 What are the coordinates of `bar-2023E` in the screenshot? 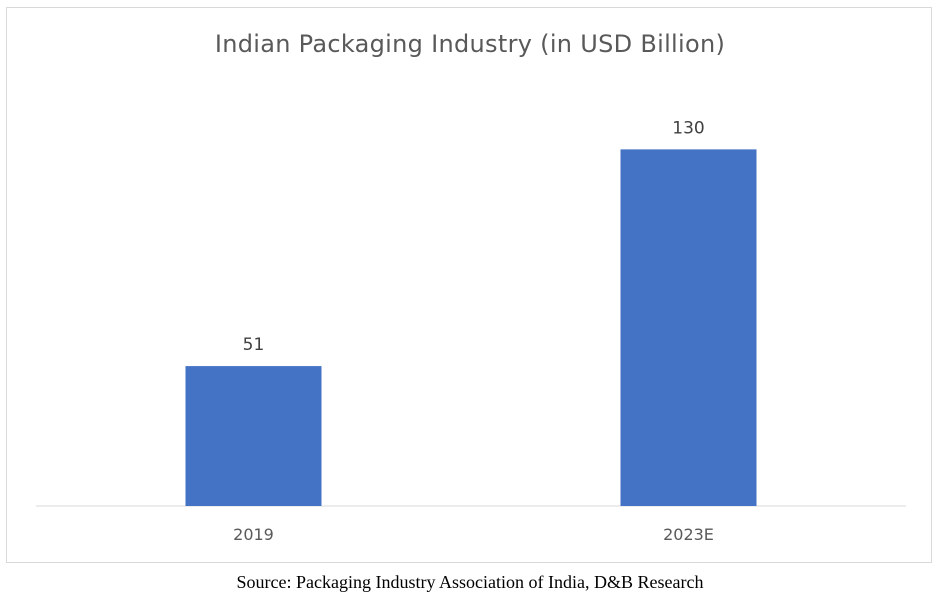 It's located at (688, 328).